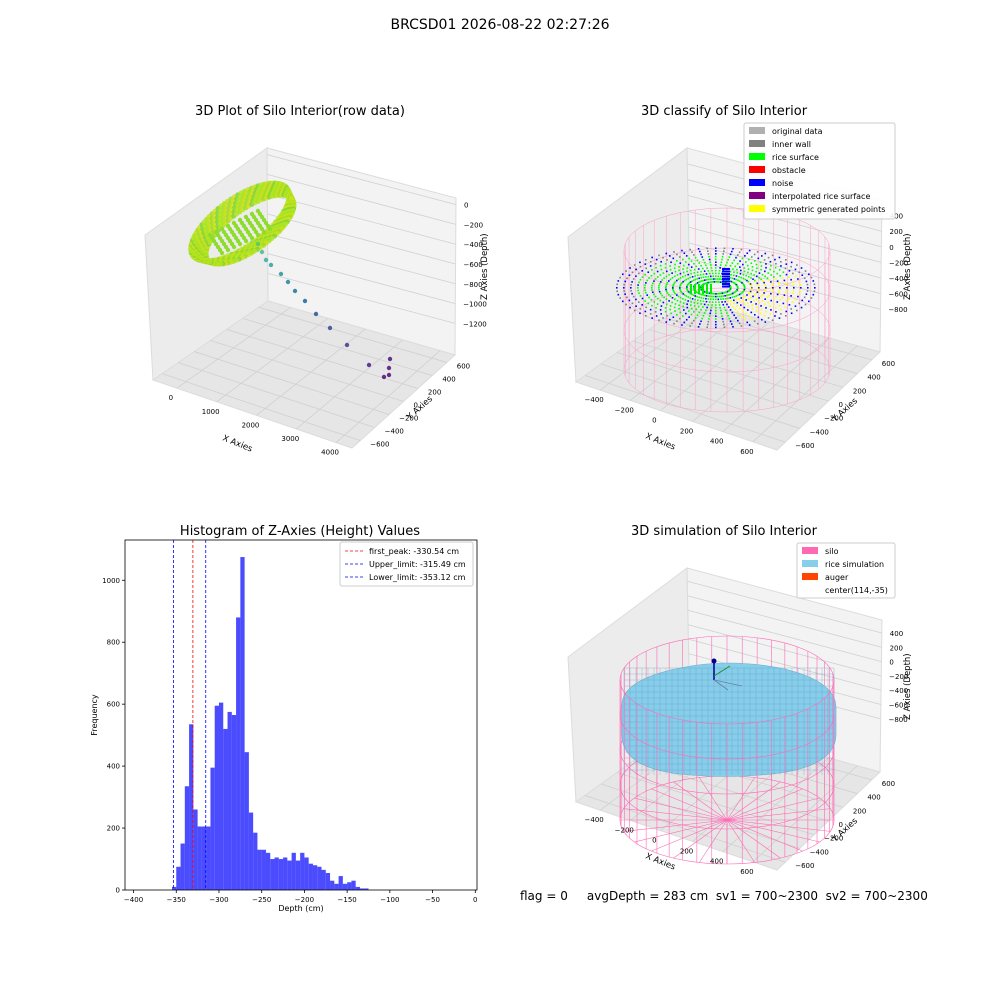  I want to click on simulation-z-tick-label: −400, so click(898, 691).